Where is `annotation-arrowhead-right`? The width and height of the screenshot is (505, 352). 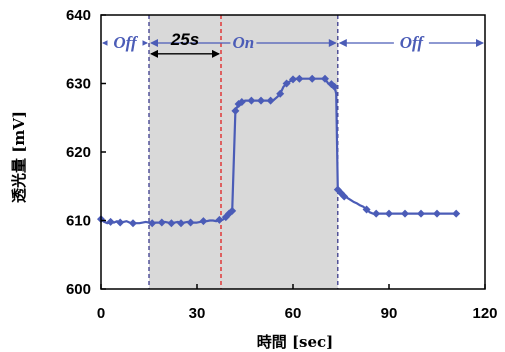
annotation-arrowhead-right is located at coordinates (216, 53).